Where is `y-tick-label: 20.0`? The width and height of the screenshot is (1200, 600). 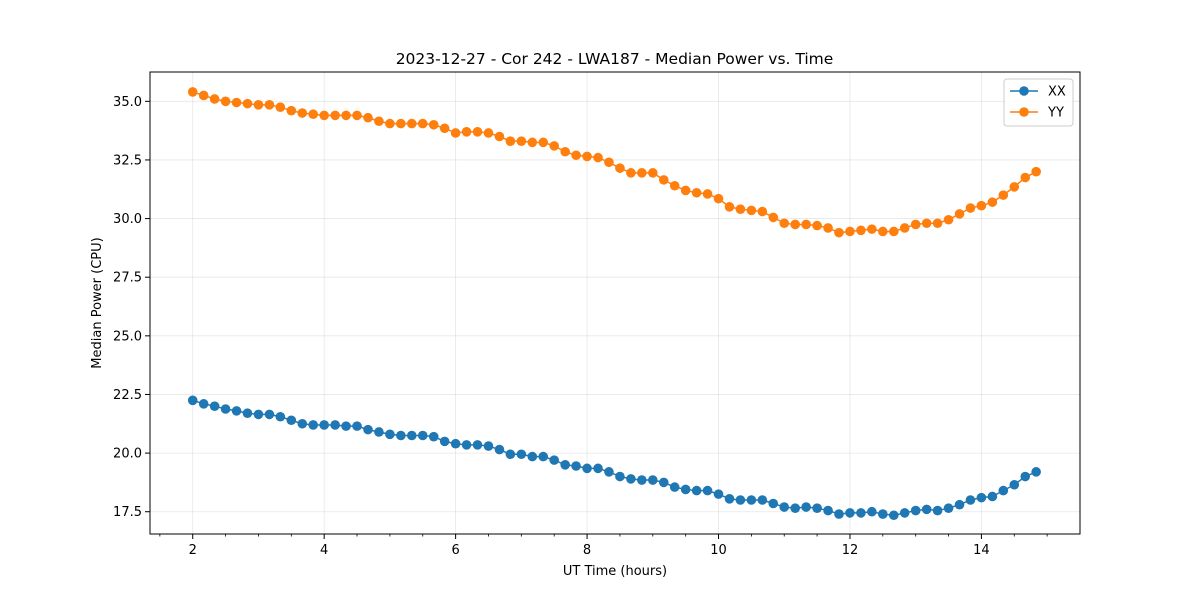 y-tick-label: 20.0 is located at coordinates (127, 454).